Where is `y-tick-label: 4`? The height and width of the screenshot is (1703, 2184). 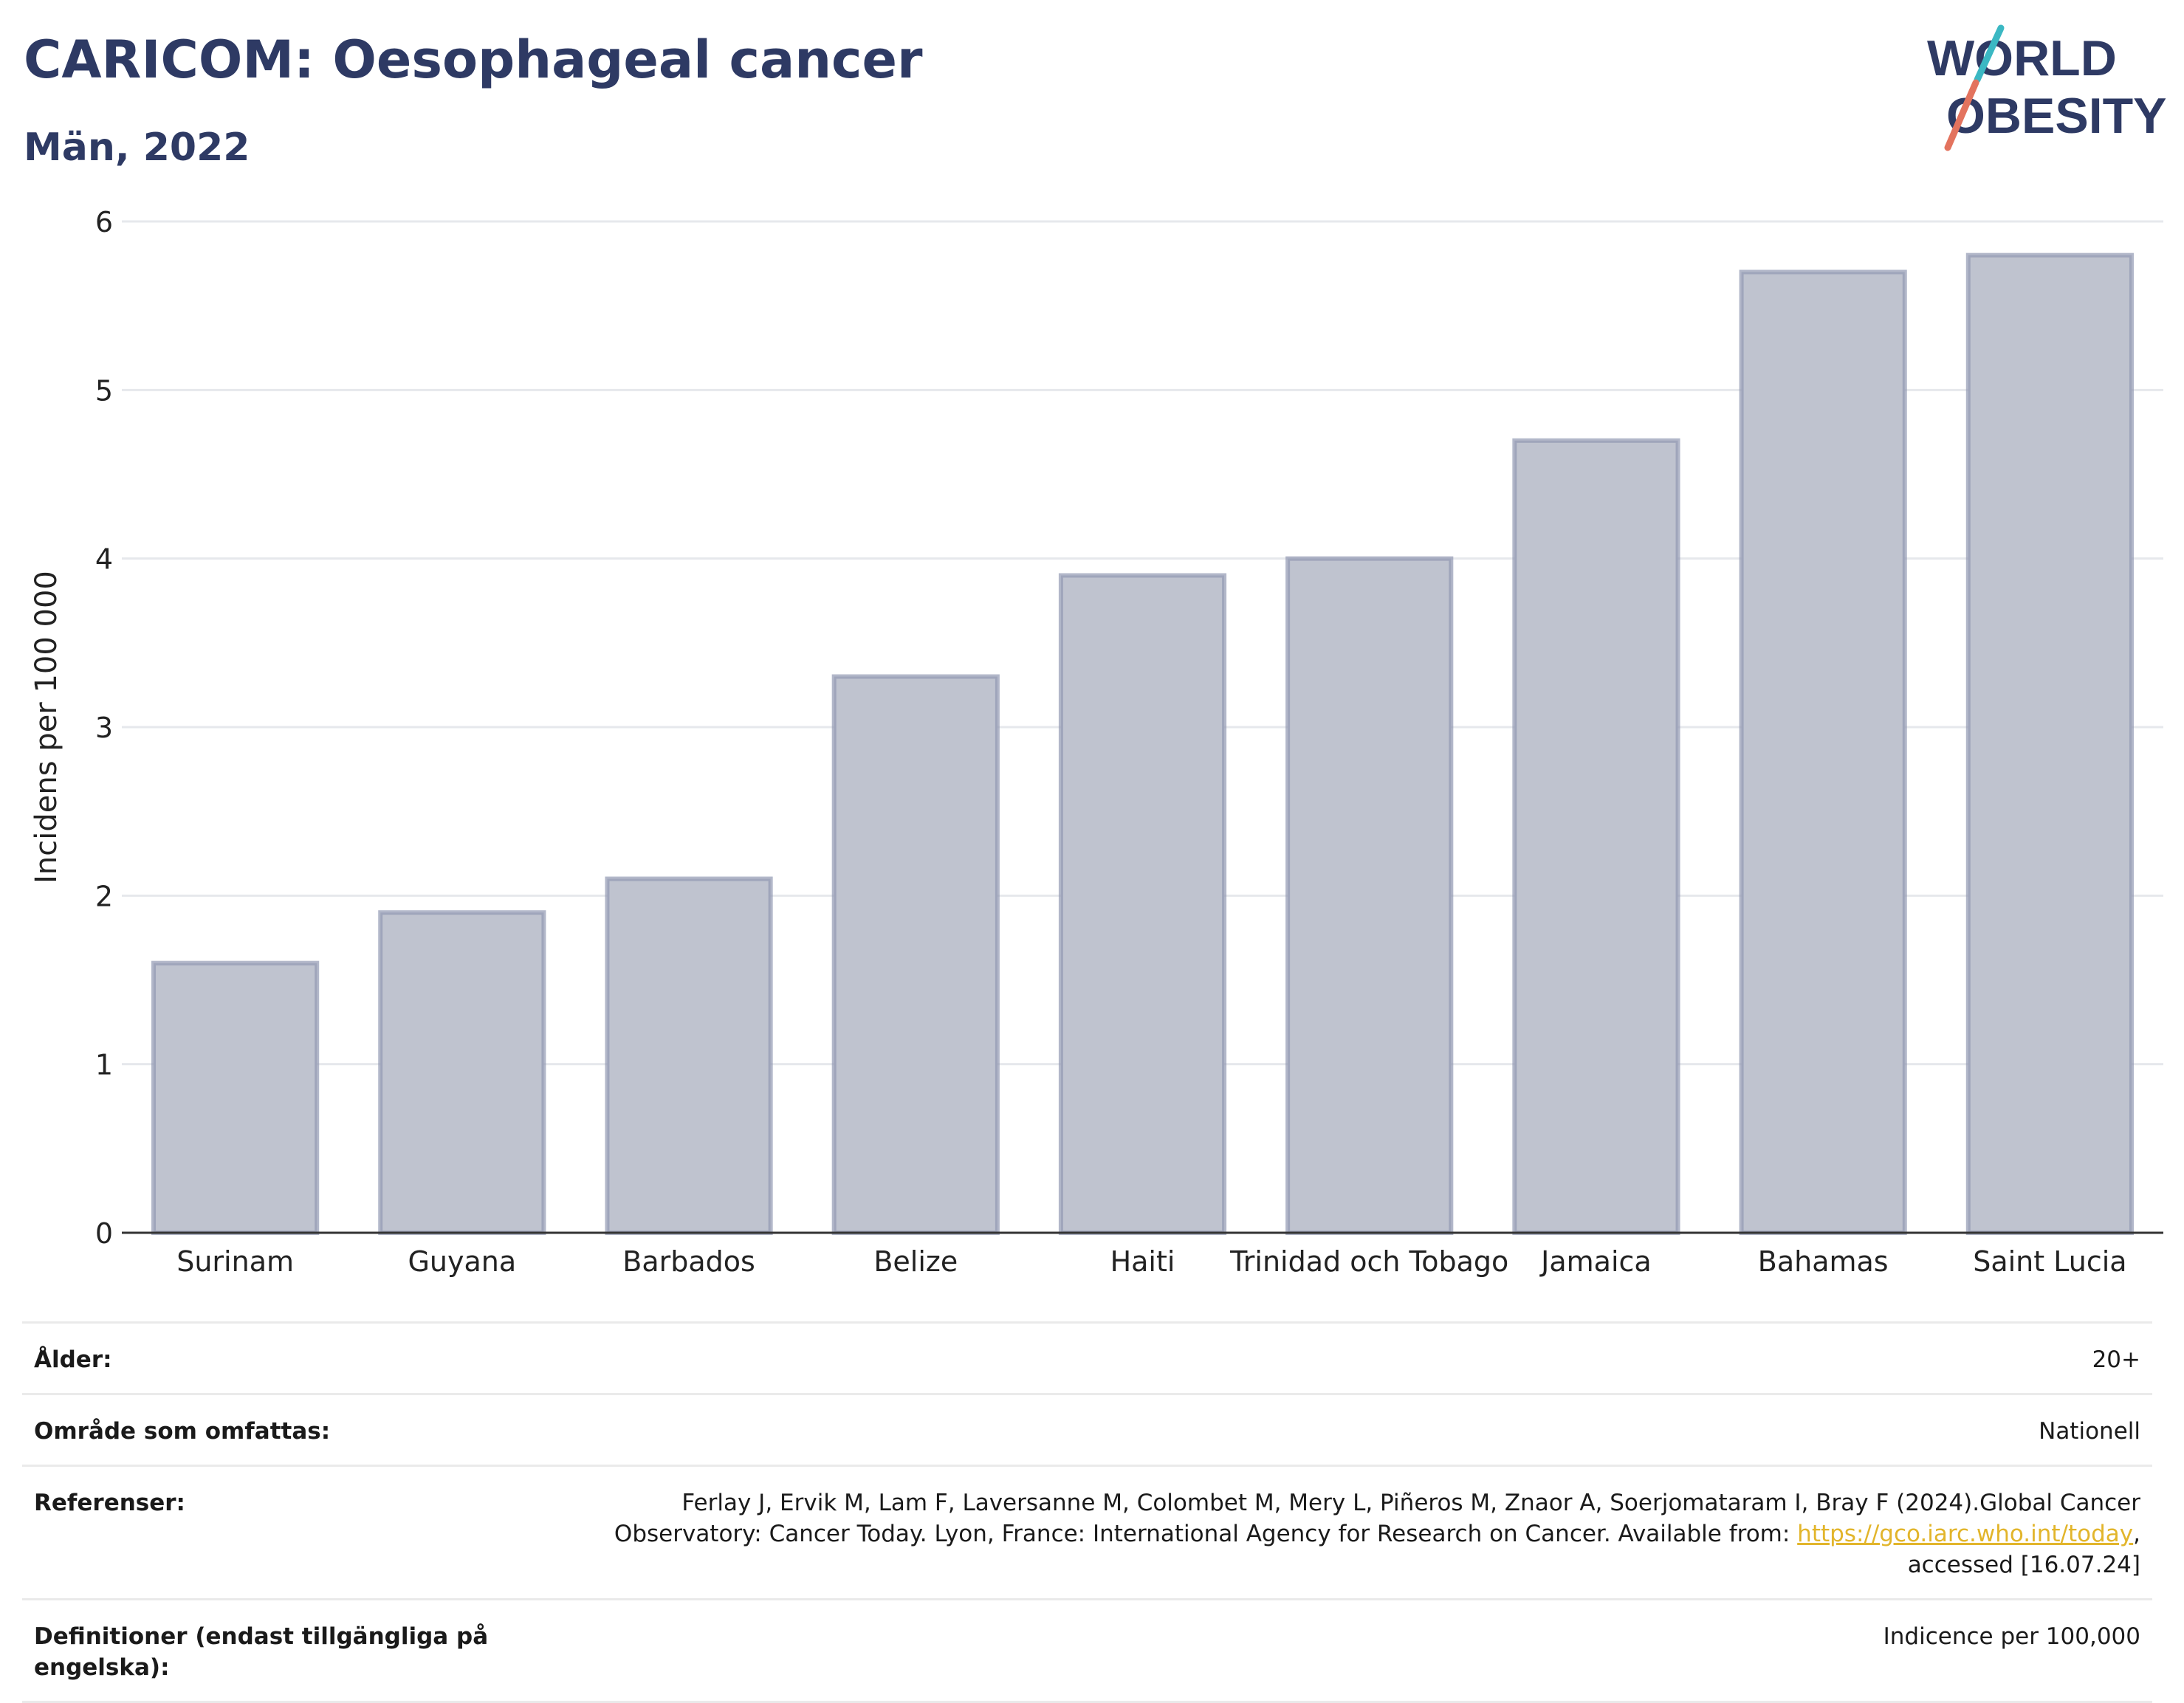 y-tick-label: 4 is located at coordinates (104, 559).